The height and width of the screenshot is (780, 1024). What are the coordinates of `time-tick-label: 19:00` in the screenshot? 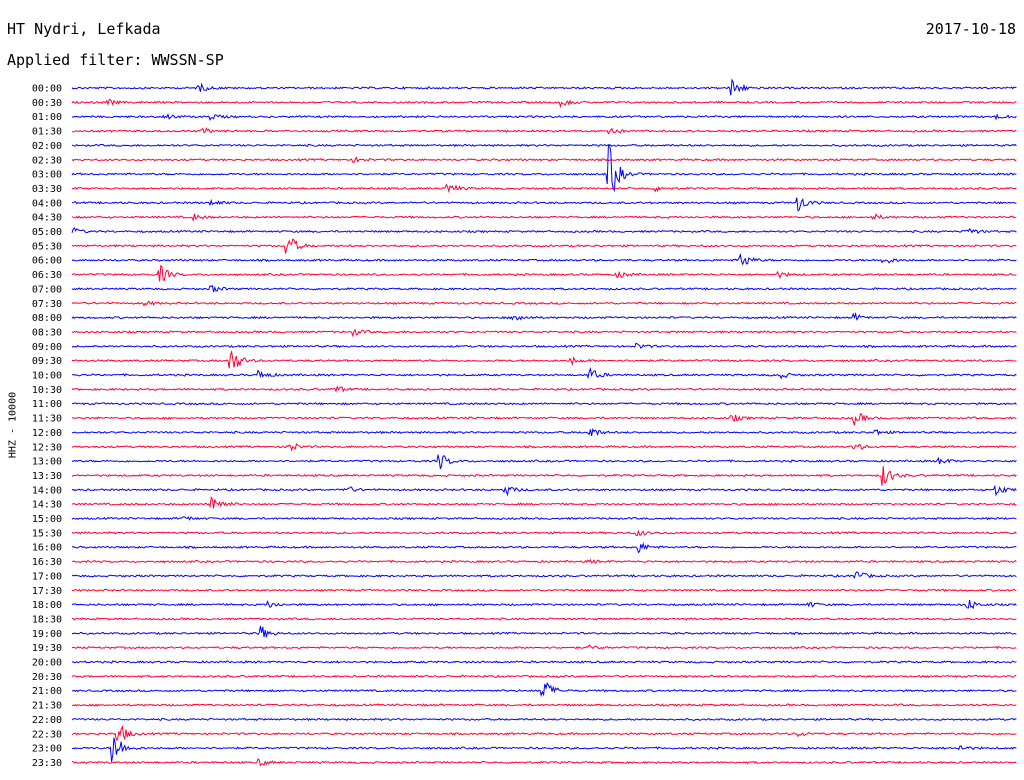 It's located at (47, 634).